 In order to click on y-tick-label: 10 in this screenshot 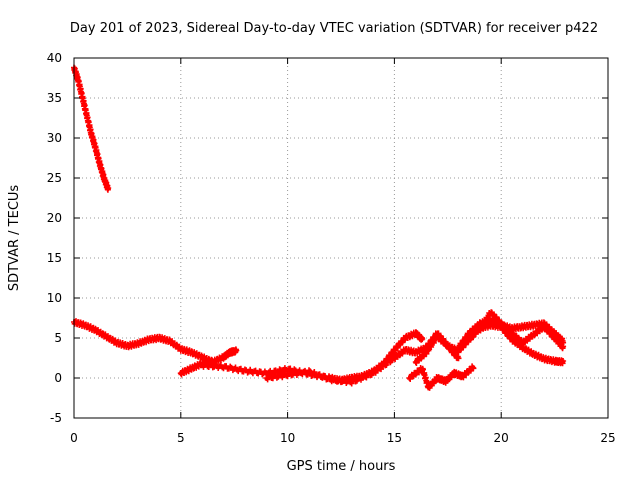, I will do `click(54, 298)`.